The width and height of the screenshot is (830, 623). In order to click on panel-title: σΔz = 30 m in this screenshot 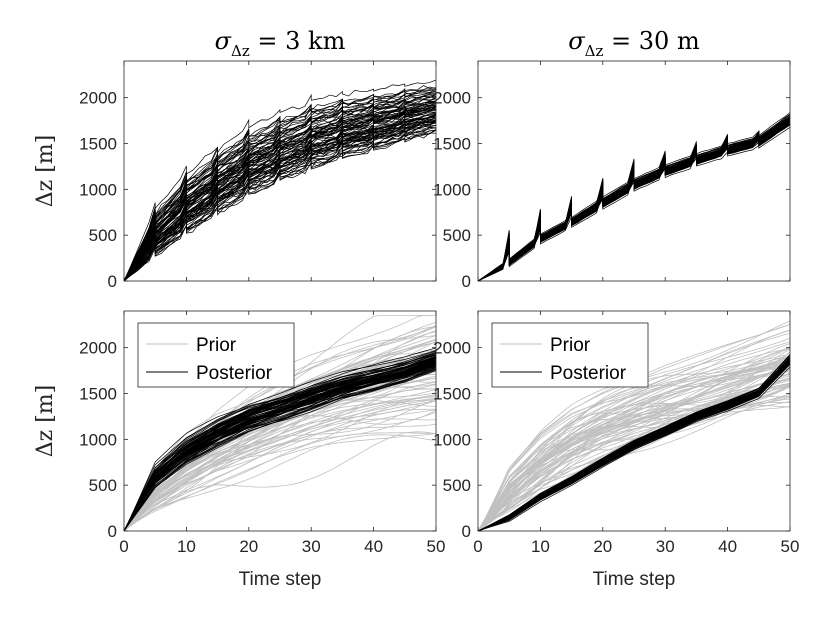, I will do `click(634, 43)`.